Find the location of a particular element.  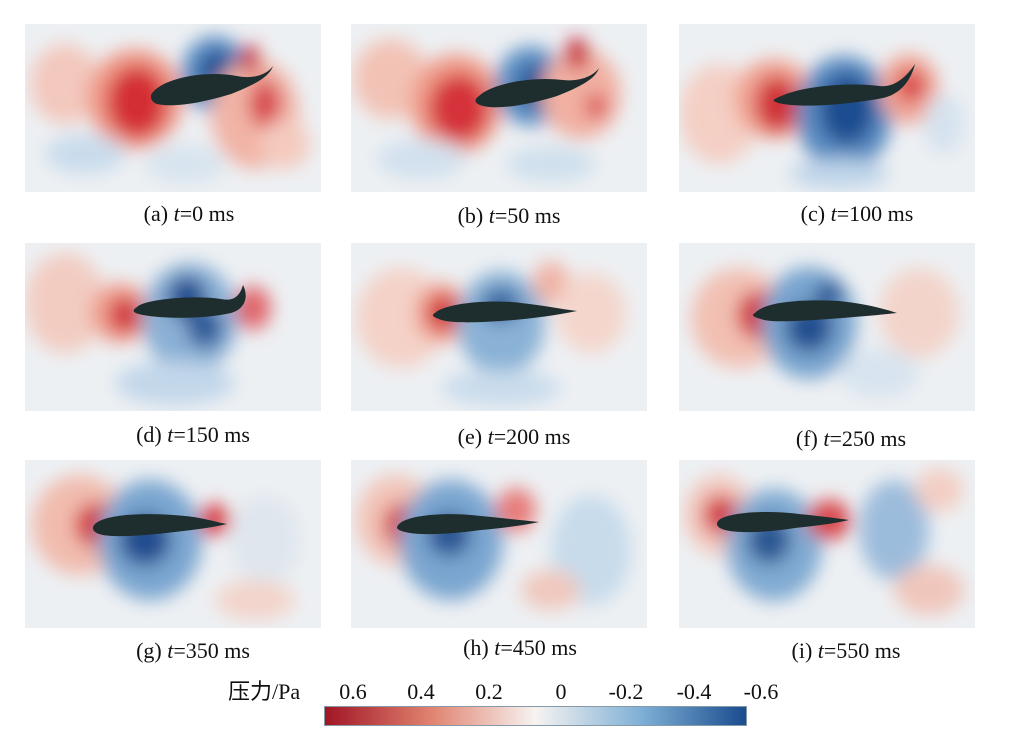

colorbar-tick: -0.2 is located at coordinates (626, 691).